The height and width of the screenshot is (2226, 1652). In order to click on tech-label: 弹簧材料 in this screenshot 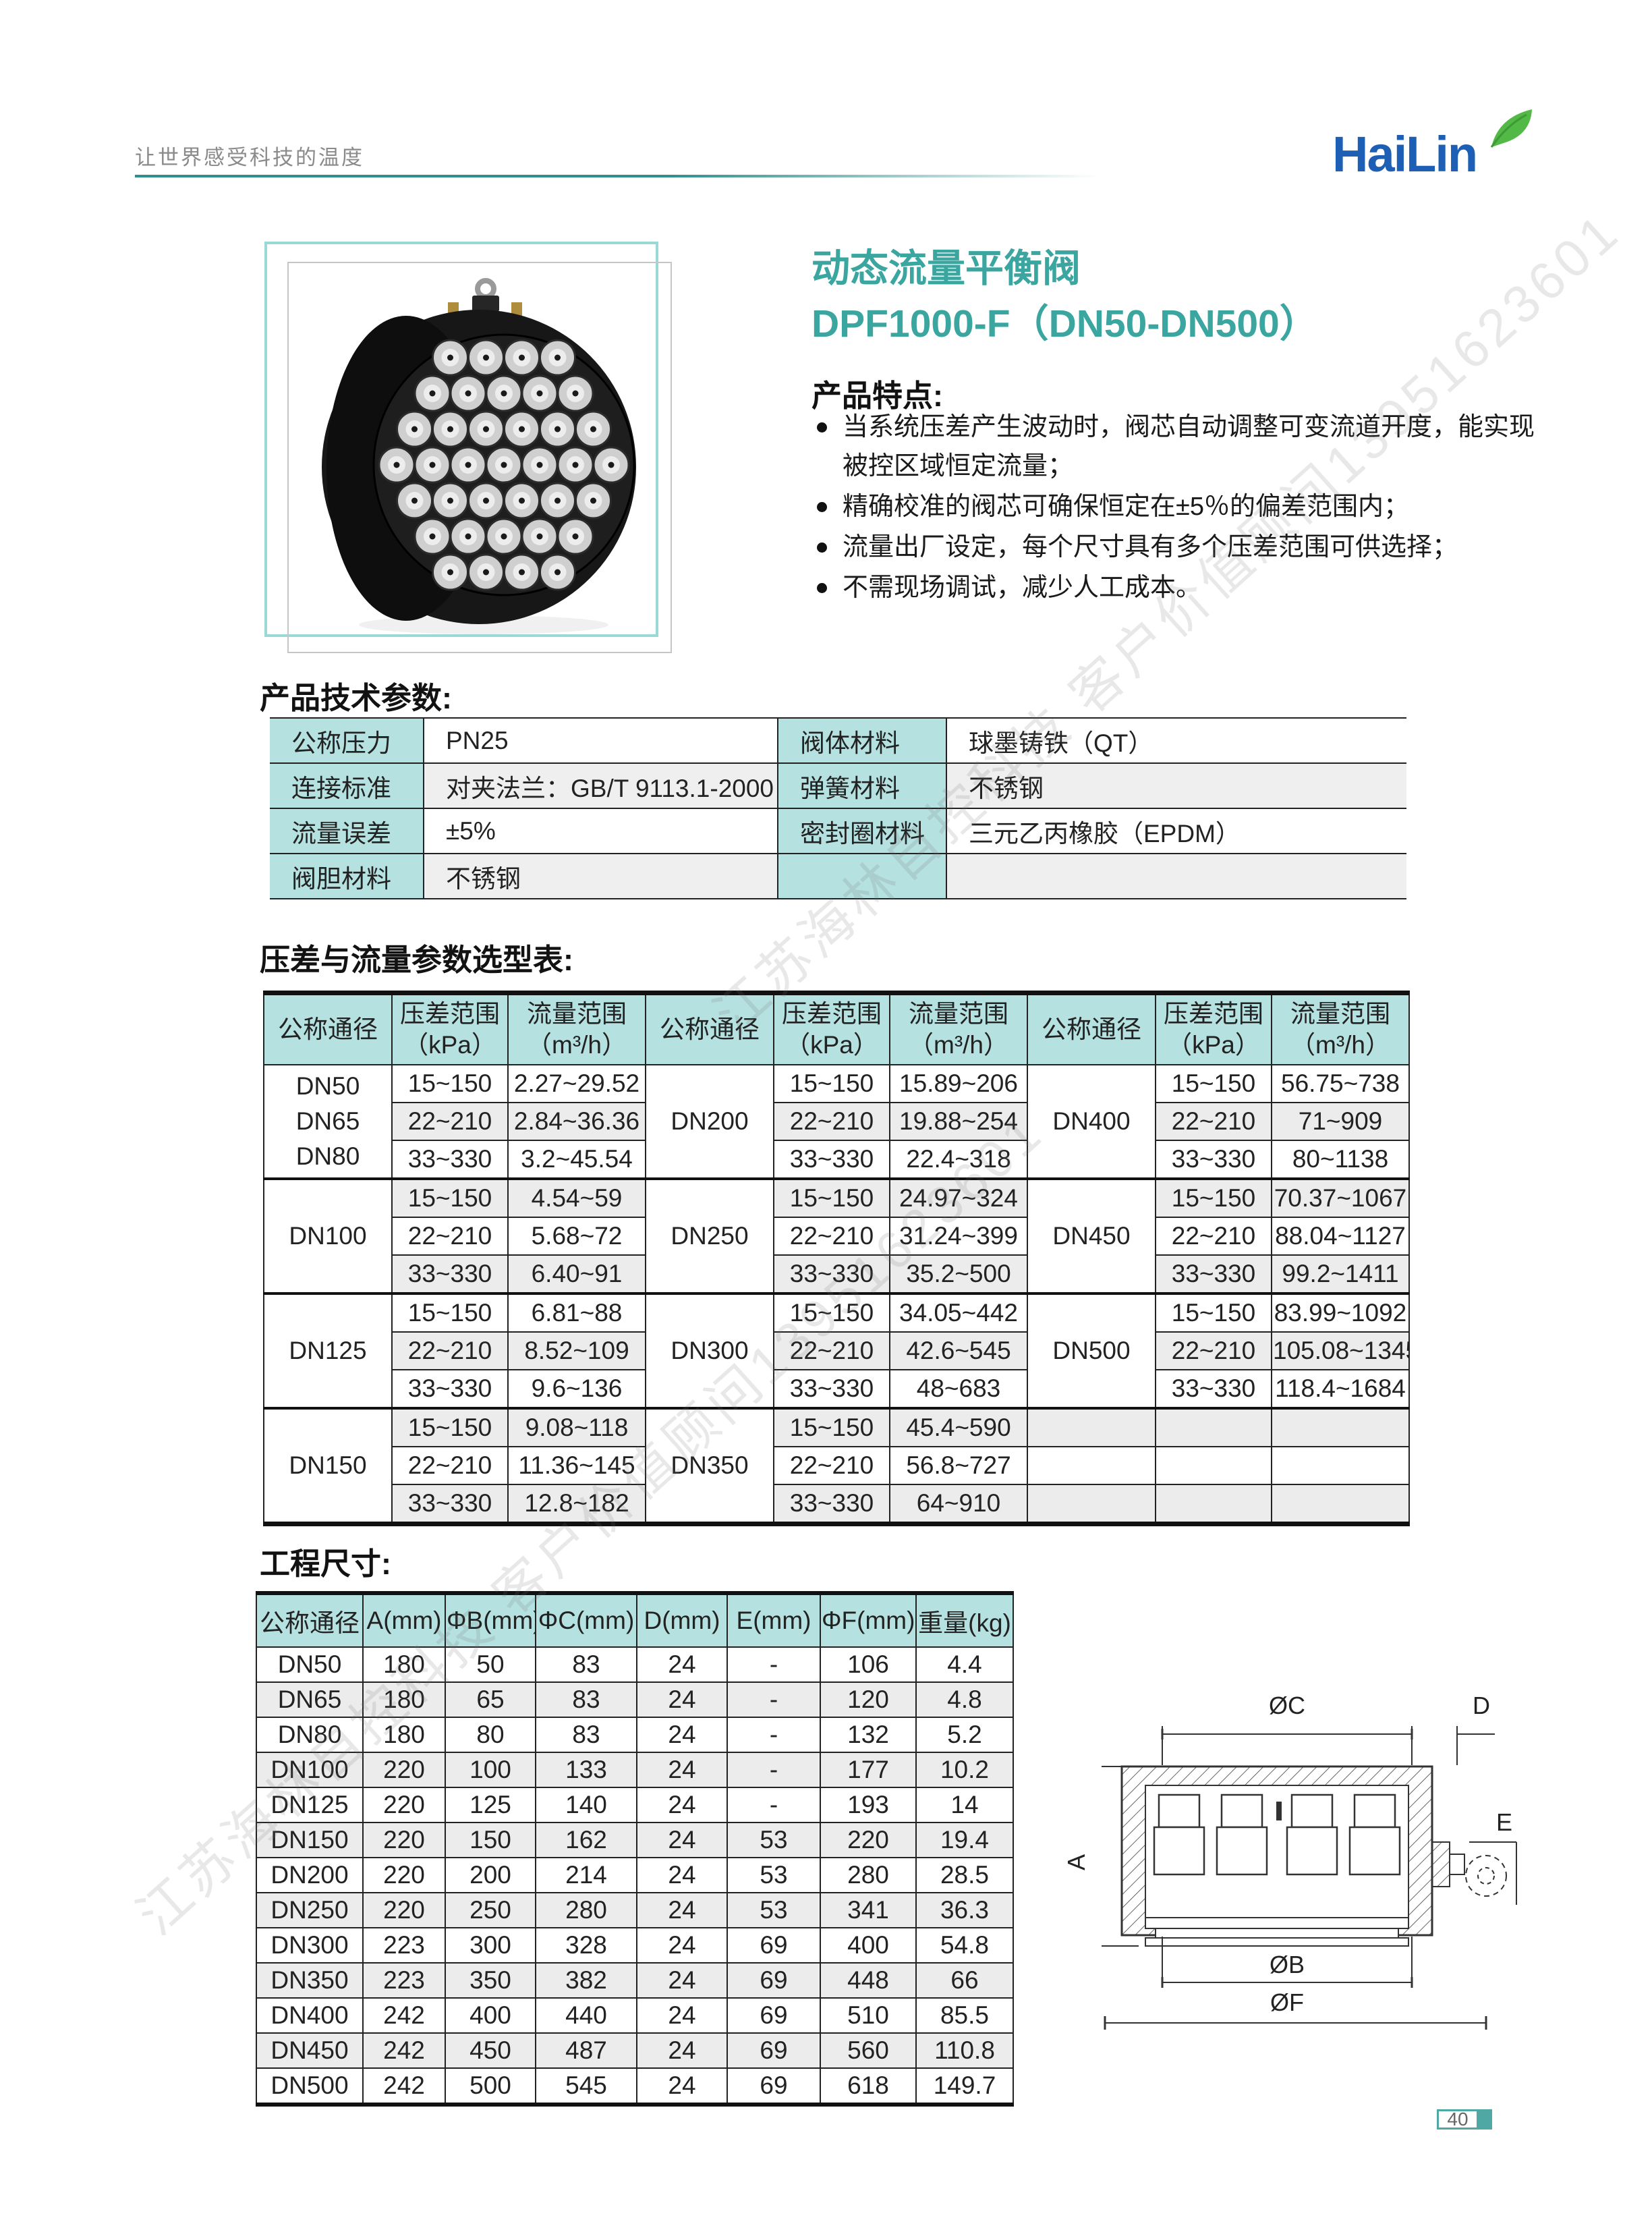, I will do `click(862, 785)`.